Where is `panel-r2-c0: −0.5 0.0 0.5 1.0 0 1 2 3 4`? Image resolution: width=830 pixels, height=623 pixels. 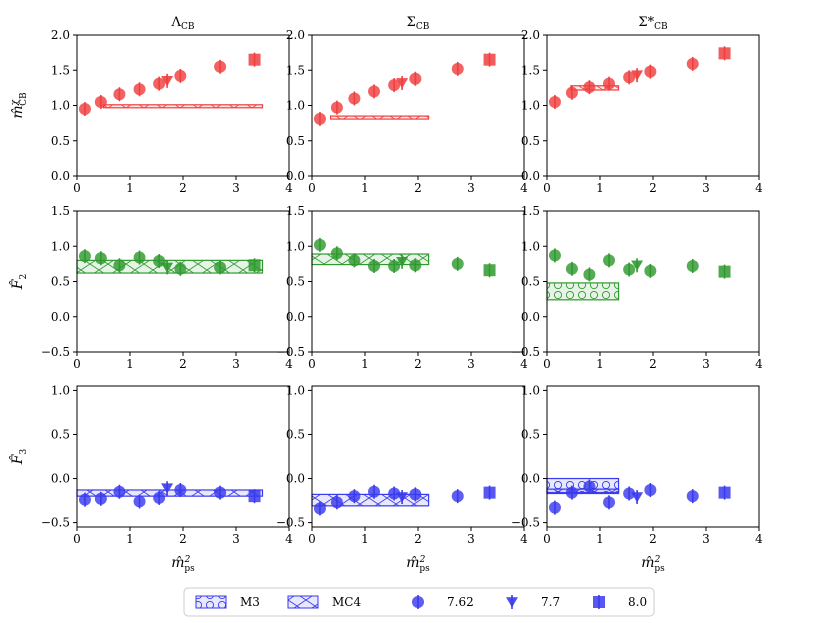 panel-r2-c0: −0.5 0.0 0.5 1.0 0 1 2 3 4 is located at coordinates (167, 464).